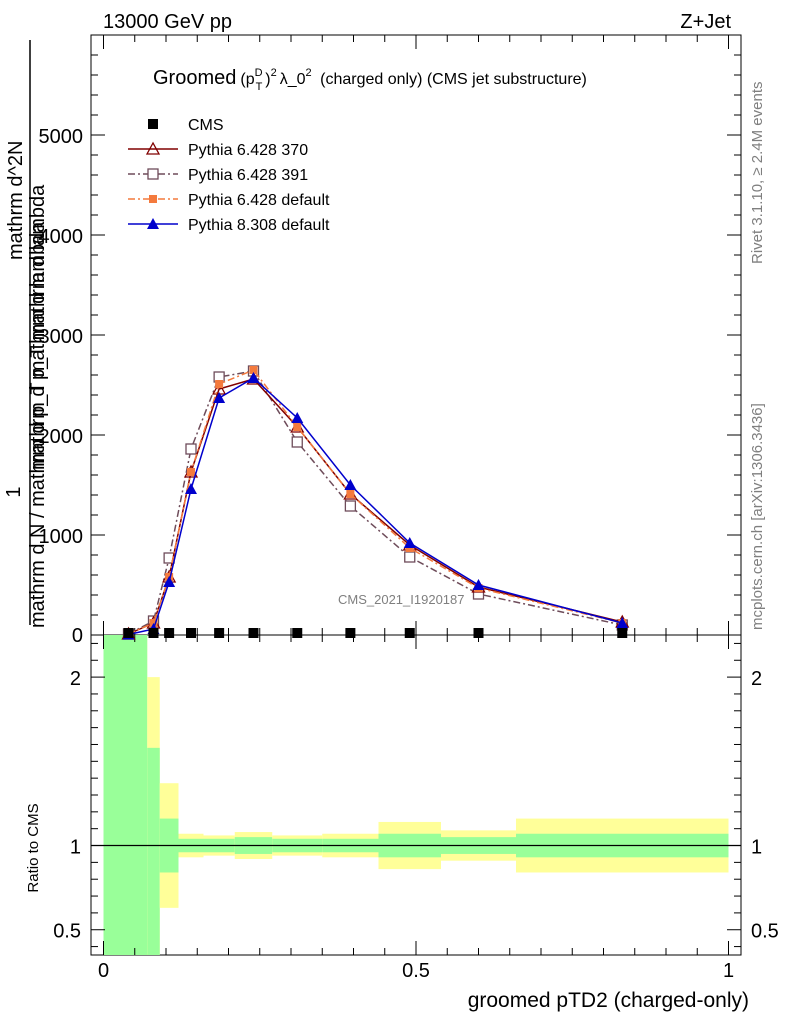  Describe the element at coordinates (293, 79) in the screenshot. I see `plot-title-rest: λ_0` at that location.